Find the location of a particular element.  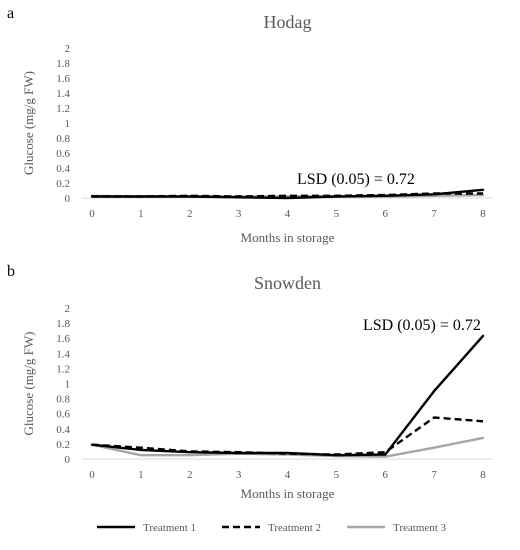

chart-title: Snowden is located at coordinates (287, 283).